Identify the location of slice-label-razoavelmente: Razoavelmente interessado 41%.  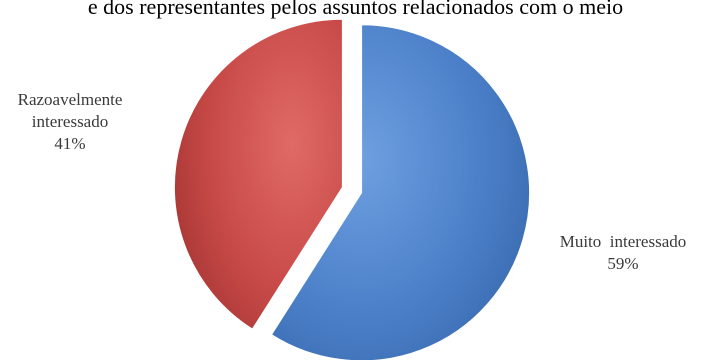
(70, 122).